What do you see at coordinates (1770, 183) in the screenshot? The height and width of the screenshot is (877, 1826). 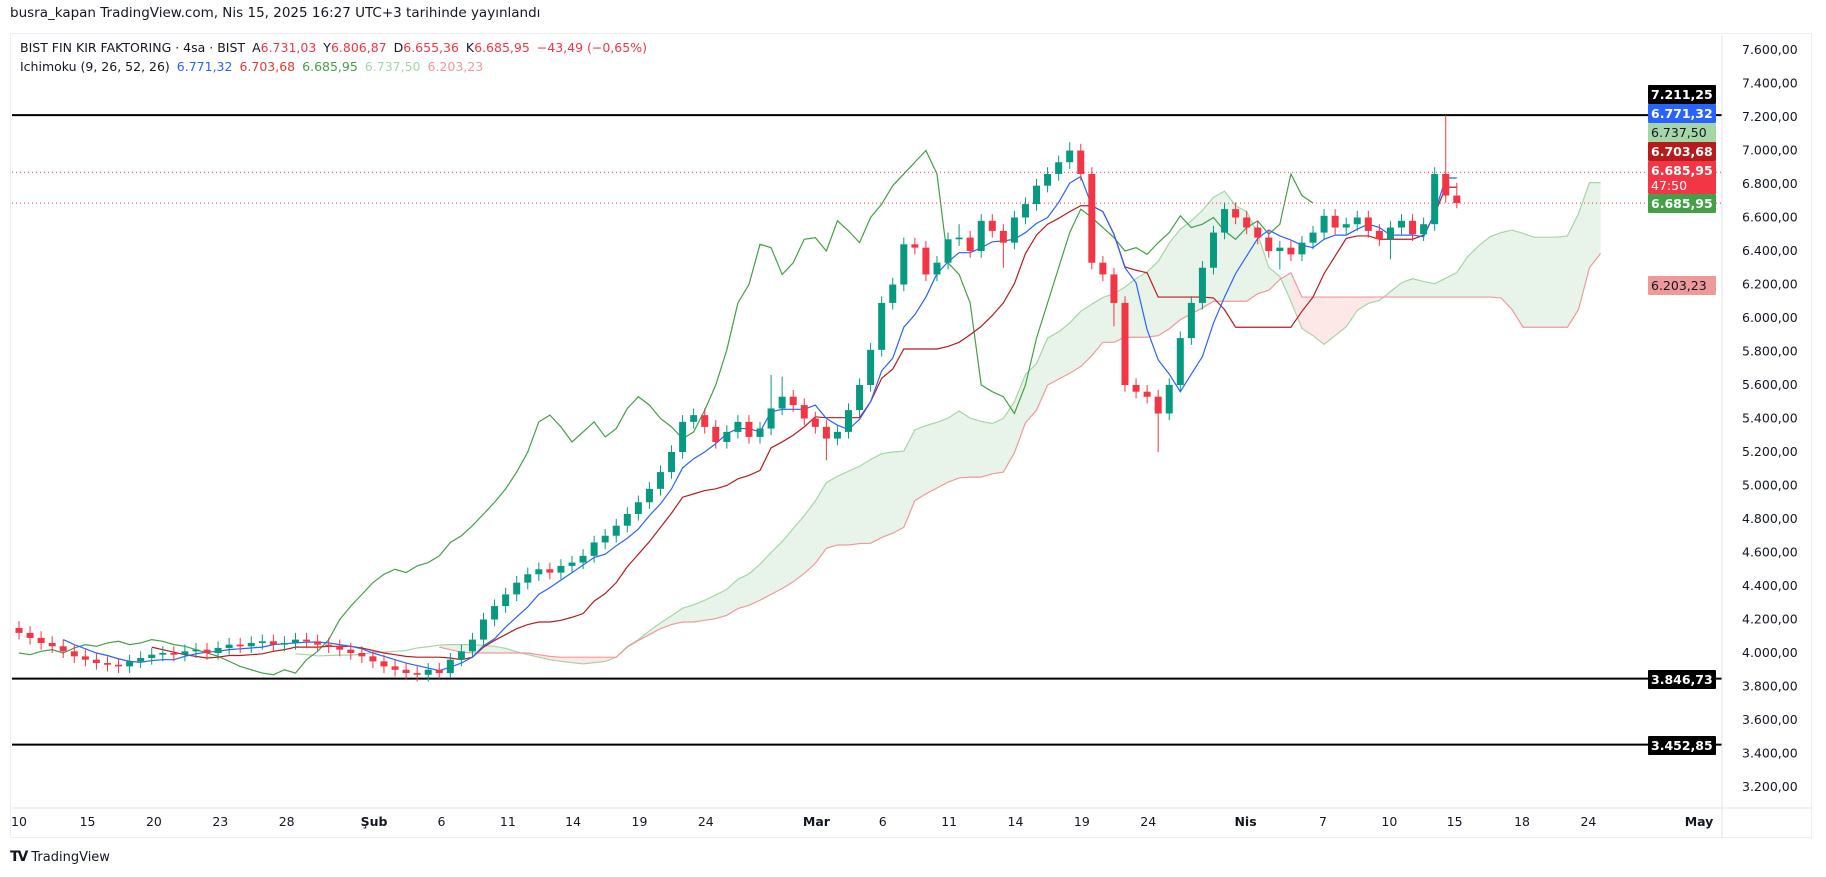 I see `price-tick-label: 6.800,00` at bounding box center [1770, 183].